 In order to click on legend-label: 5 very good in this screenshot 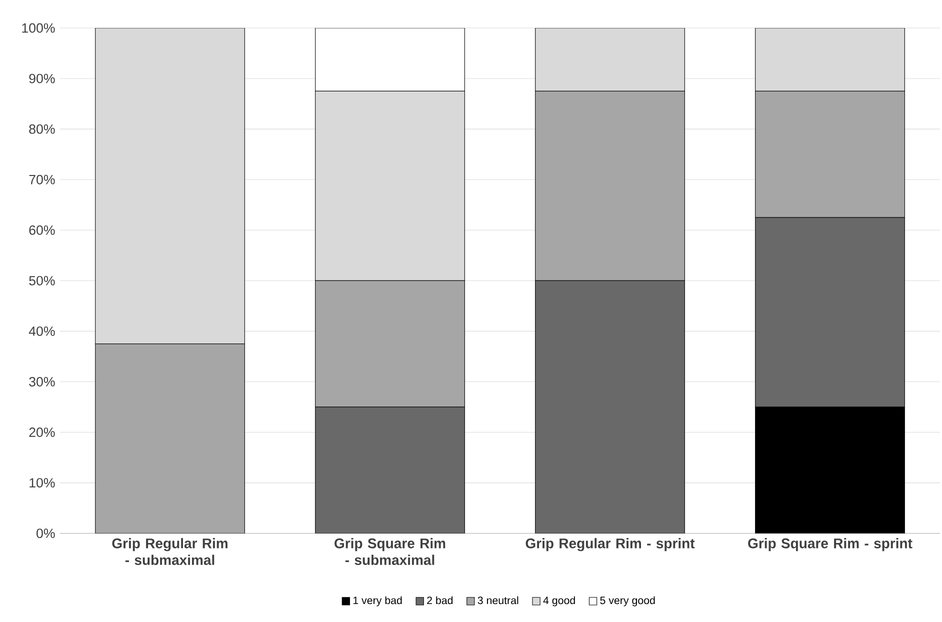, I will do `click(627, 601)`.